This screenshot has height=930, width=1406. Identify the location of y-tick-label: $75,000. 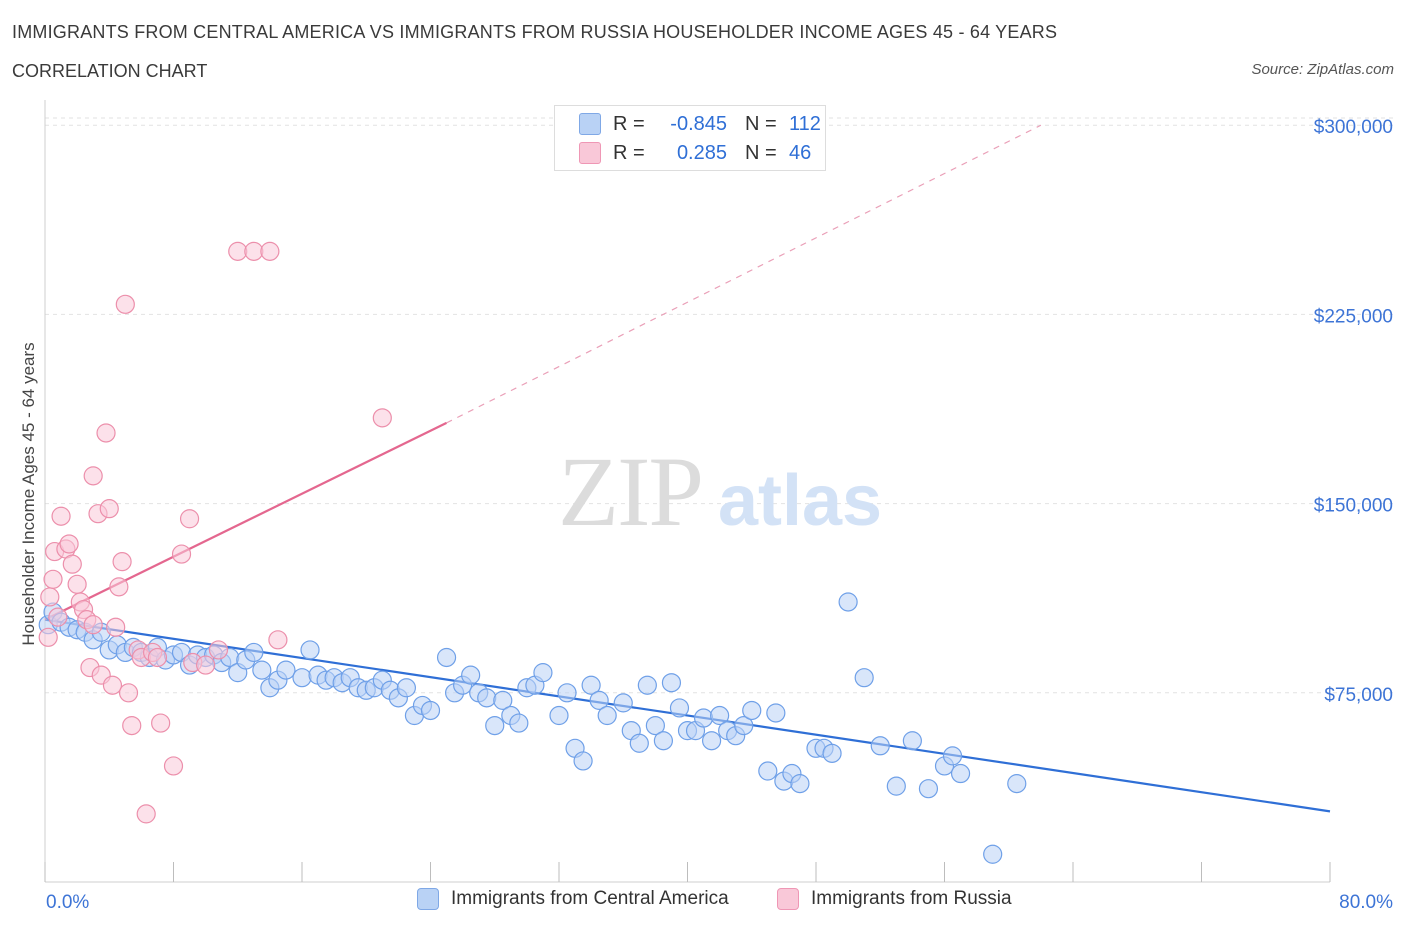
(1358, 695).